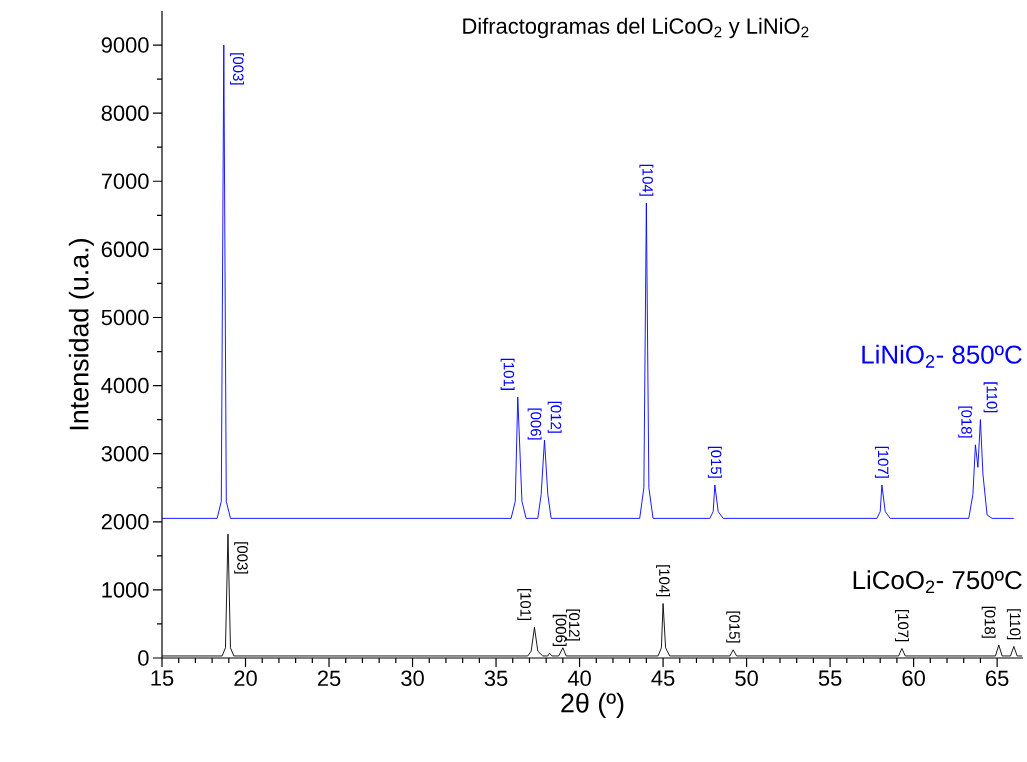 This screenshot has height=762, width=1027. Describe the element at coordinates (636, 28) in the screenshot. I see `chart-title: Difractogramas del LiCoO$_{2}$ y LiNiO$_{2}$` at that location.